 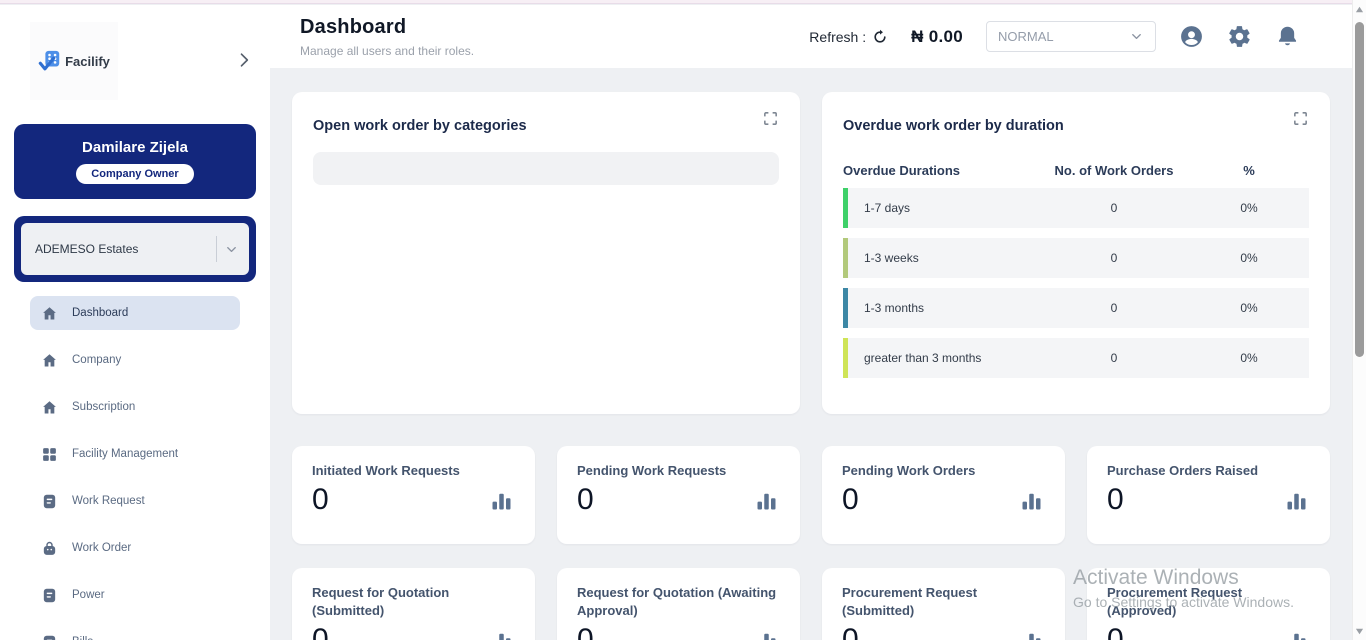 I want to click on app-logo: Facilify, so click(x=74, y=61).